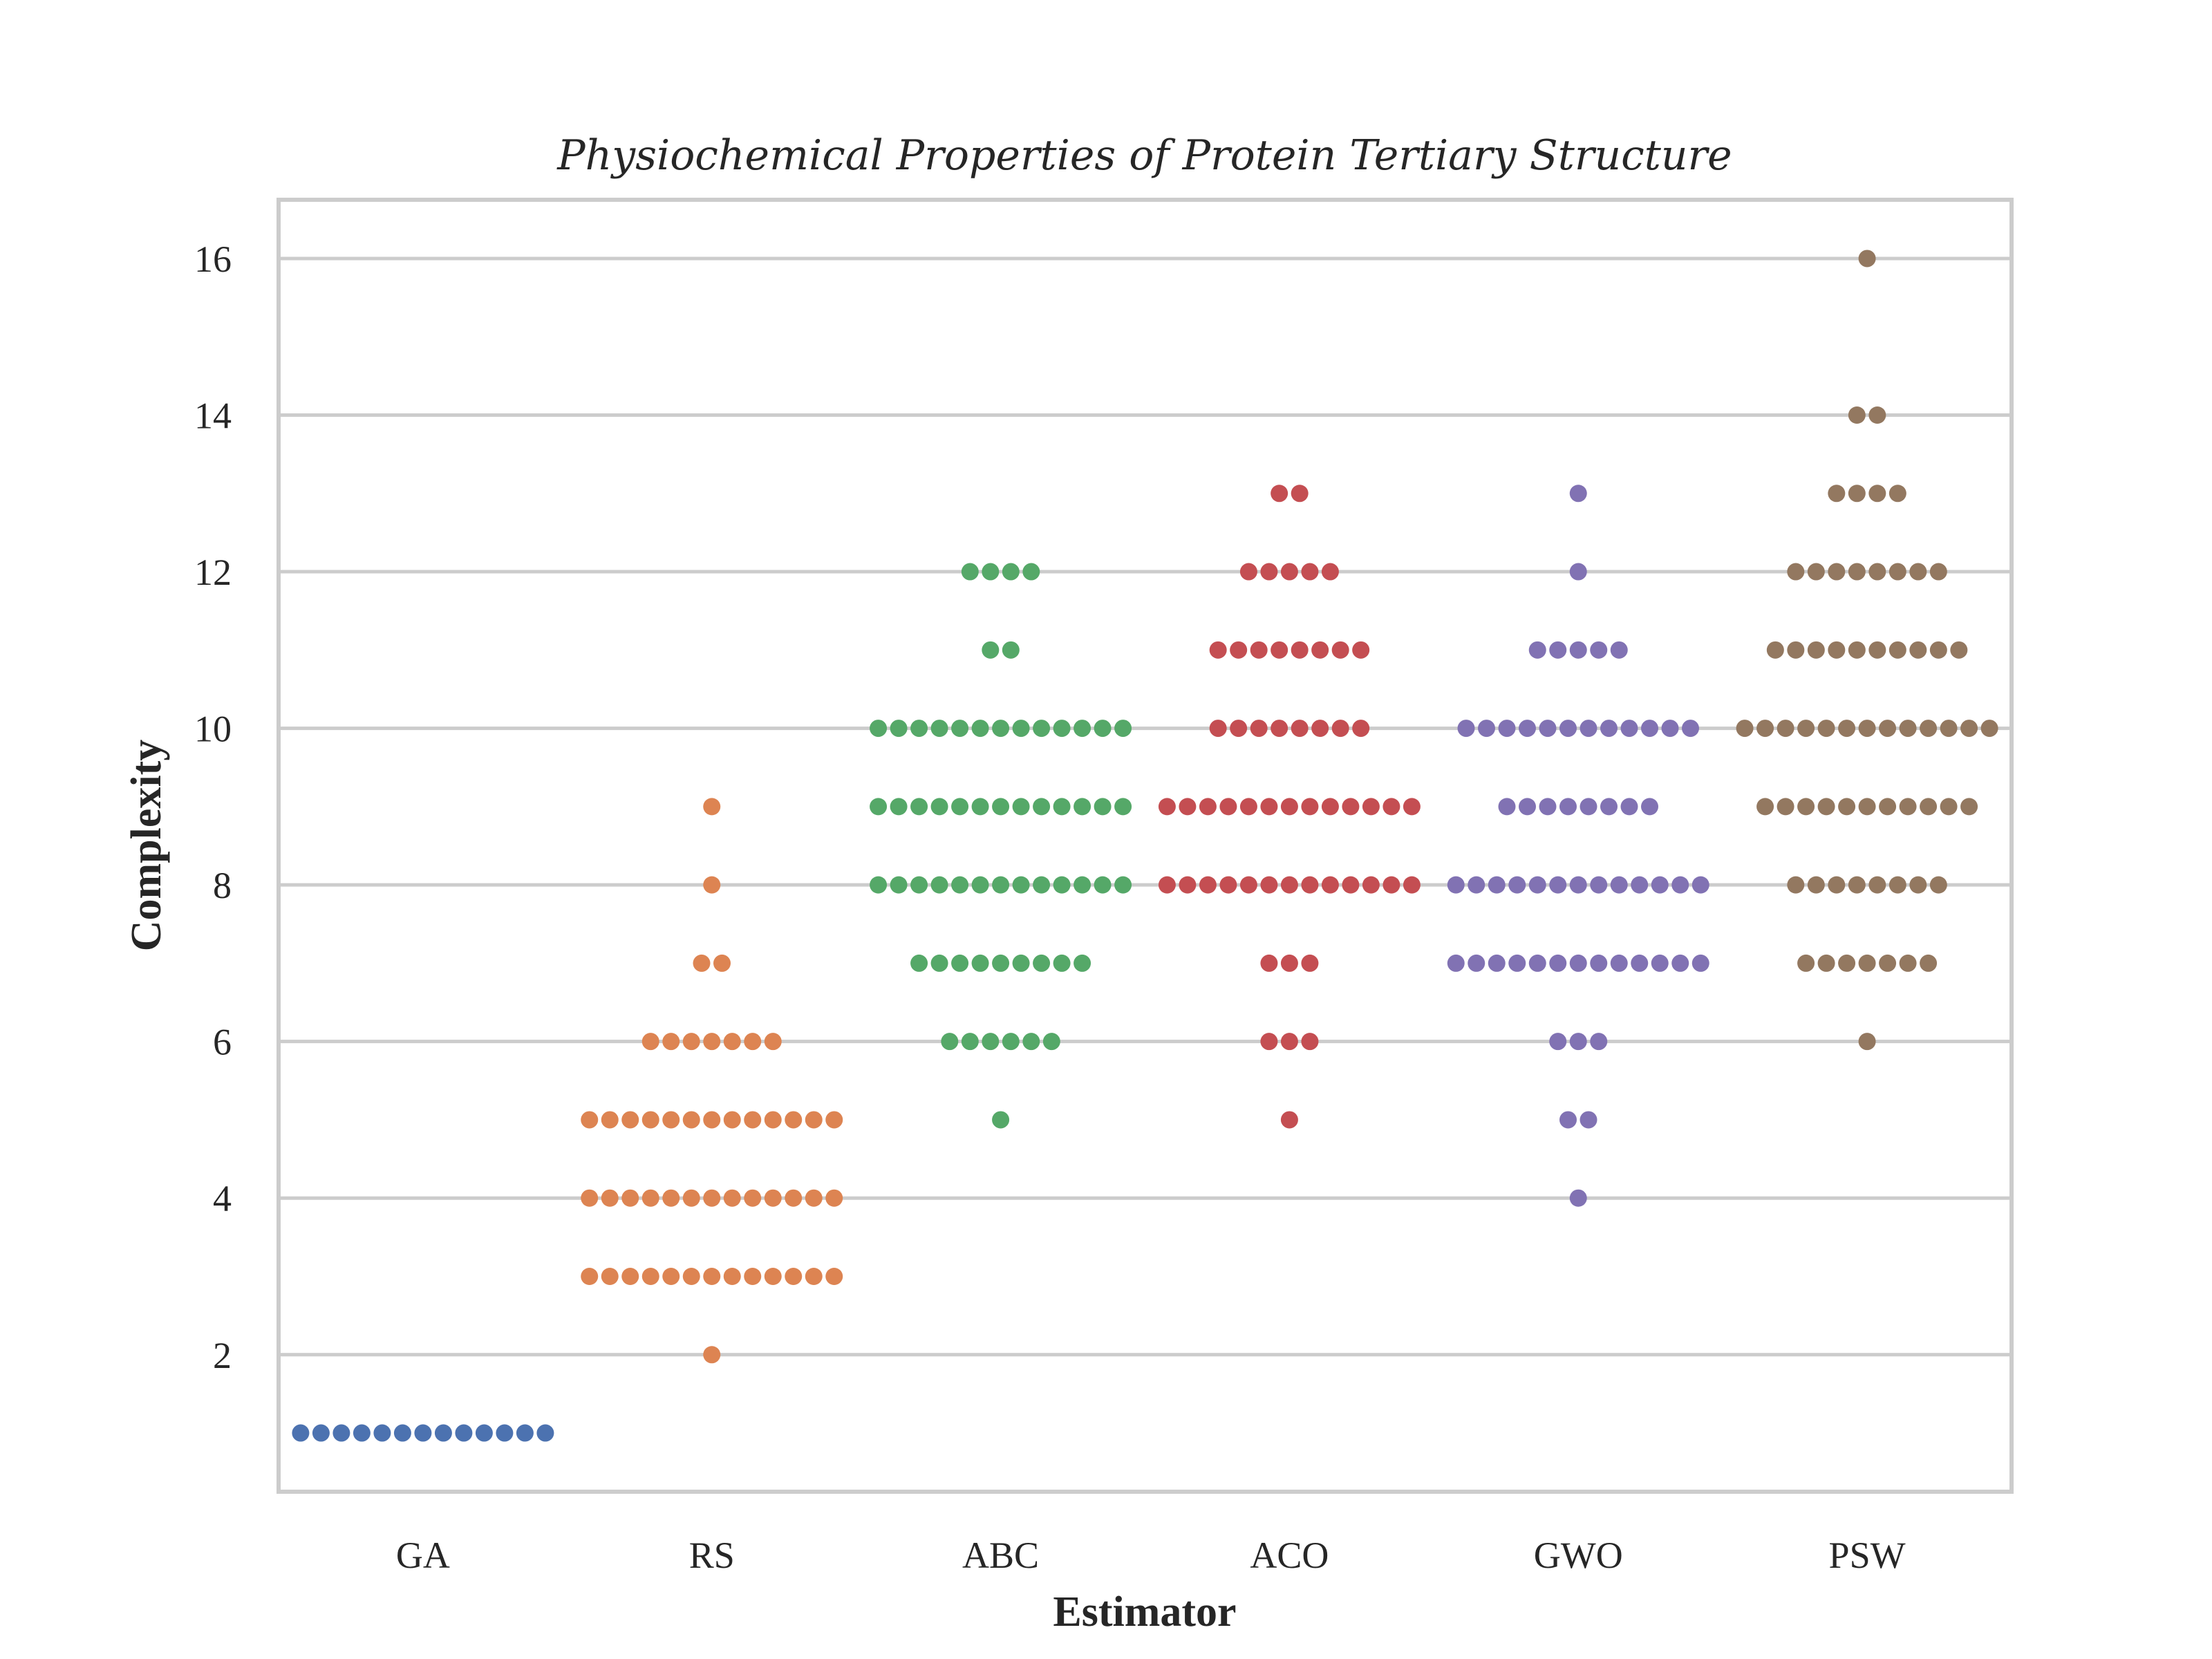  Describe the element at coordinates (1000, 1555) in the screenshot. I see `x-tick-label: ABC` at that location.